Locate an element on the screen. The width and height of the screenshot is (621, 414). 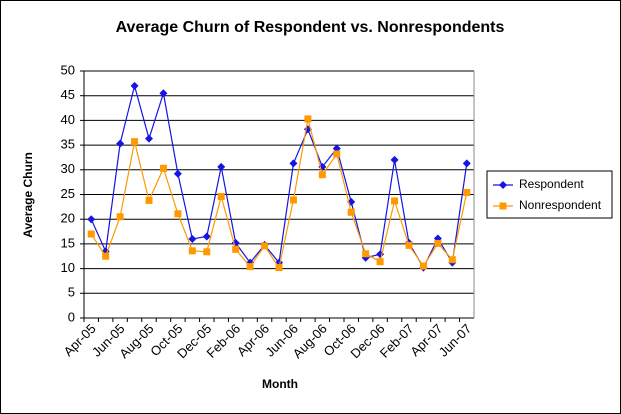
y-tick-label: 0 is located at coordinates (71, 316).